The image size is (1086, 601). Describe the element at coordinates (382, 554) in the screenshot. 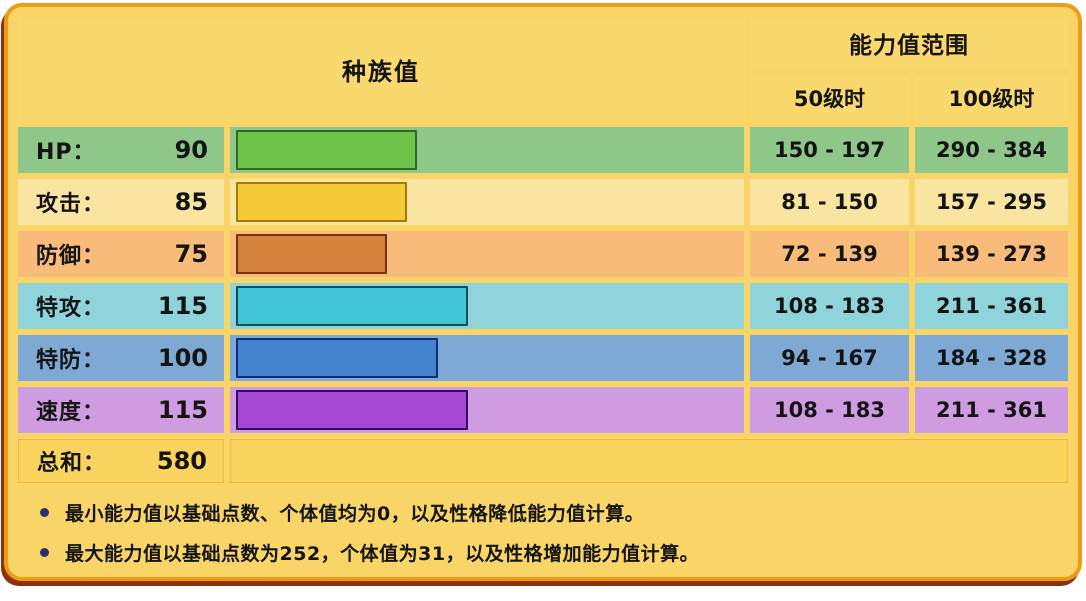

I see `note-max-text: 最大能力值以基础点数为252，个体值为31，以及性格增加能力值计算。` at that location.